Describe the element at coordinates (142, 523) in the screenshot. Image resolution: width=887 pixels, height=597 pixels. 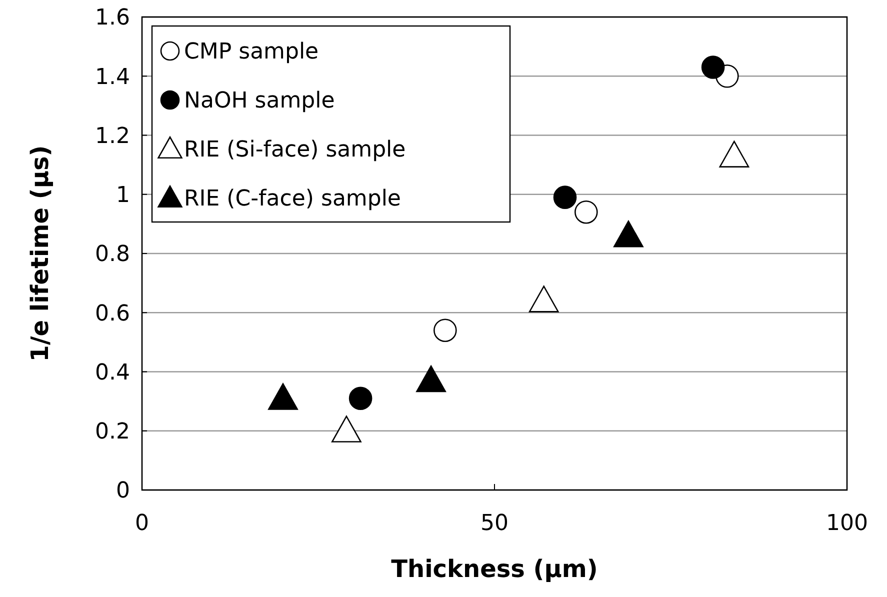
I see `x-tick-label: 0` at that location.